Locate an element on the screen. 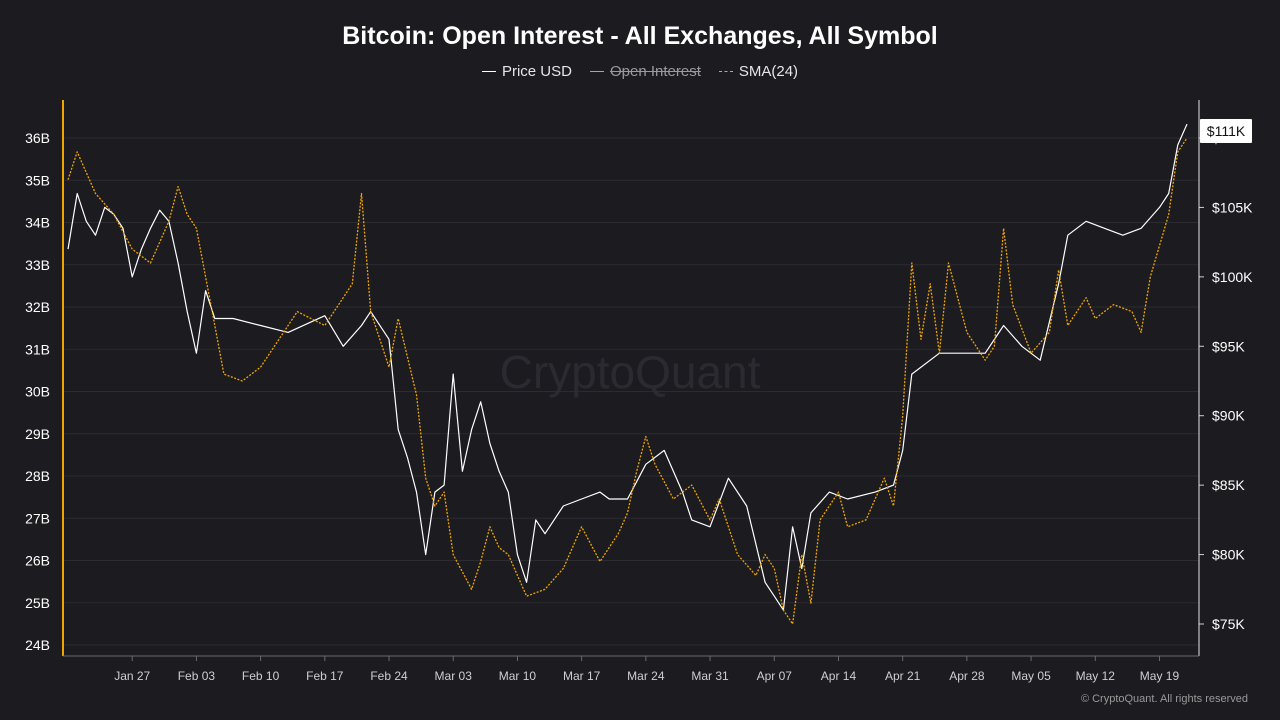 The width and height of the screenshot is (1280, 720). current-price-label: $111K is located at coordinates (1226, 131).